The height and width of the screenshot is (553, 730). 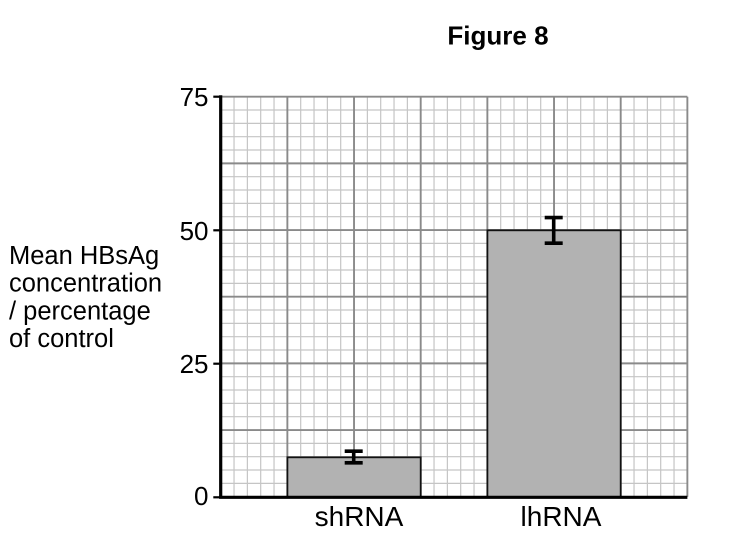 What do you see at coordinates (201, 496) in the screenshot?
I see `svg-text: 0` at bounding box center [201, 496].